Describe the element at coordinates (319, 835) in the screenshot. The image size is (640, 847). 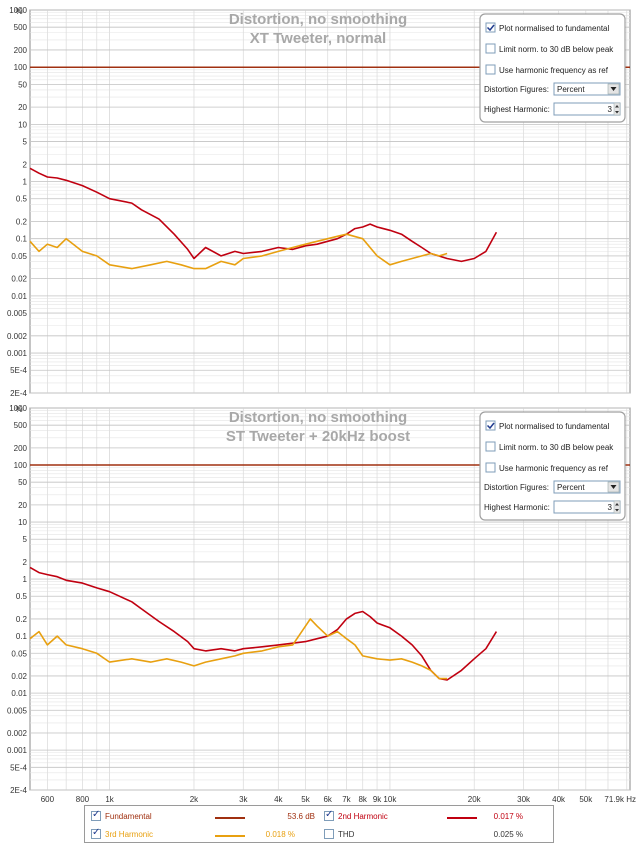
I see `legend-row-2: 3rd Harmonic 0.018 % THD 0.025 %` at that location.